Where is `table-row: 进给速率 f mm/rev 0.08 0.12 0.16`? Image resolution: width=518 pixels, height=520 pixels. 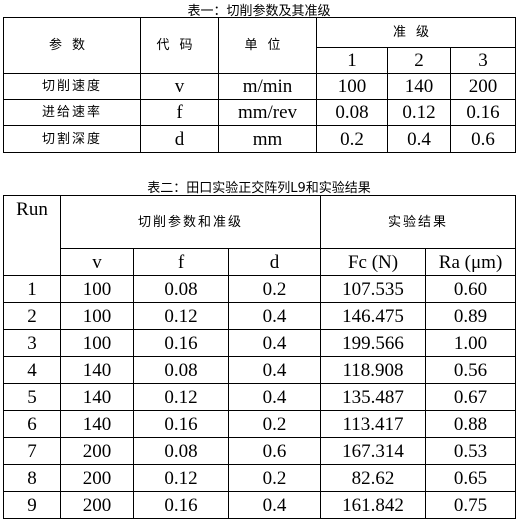
table-row: 进给速率 f mm/rev 0.08 0.12 0.16 is located at coordinates (259, 112).